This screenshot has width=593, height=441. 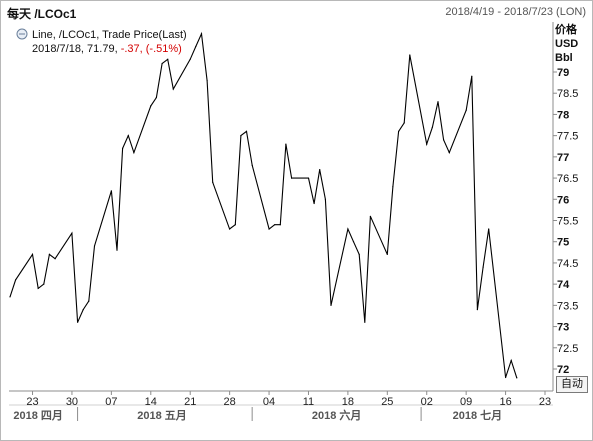 What do you see at coordinates (478, 415) in the screenshot?
I see `month-label: 2018 七月` at bounding box center [478, 415].